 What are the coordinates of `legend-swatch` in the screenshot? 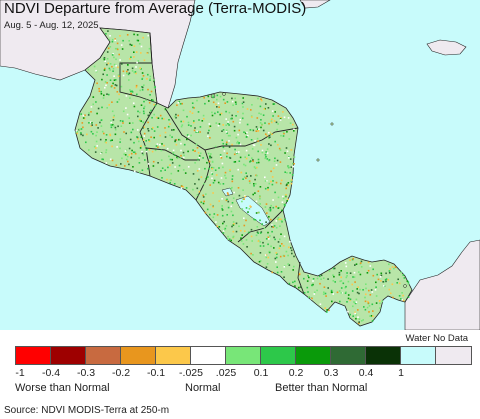 It's located at (173, 355).